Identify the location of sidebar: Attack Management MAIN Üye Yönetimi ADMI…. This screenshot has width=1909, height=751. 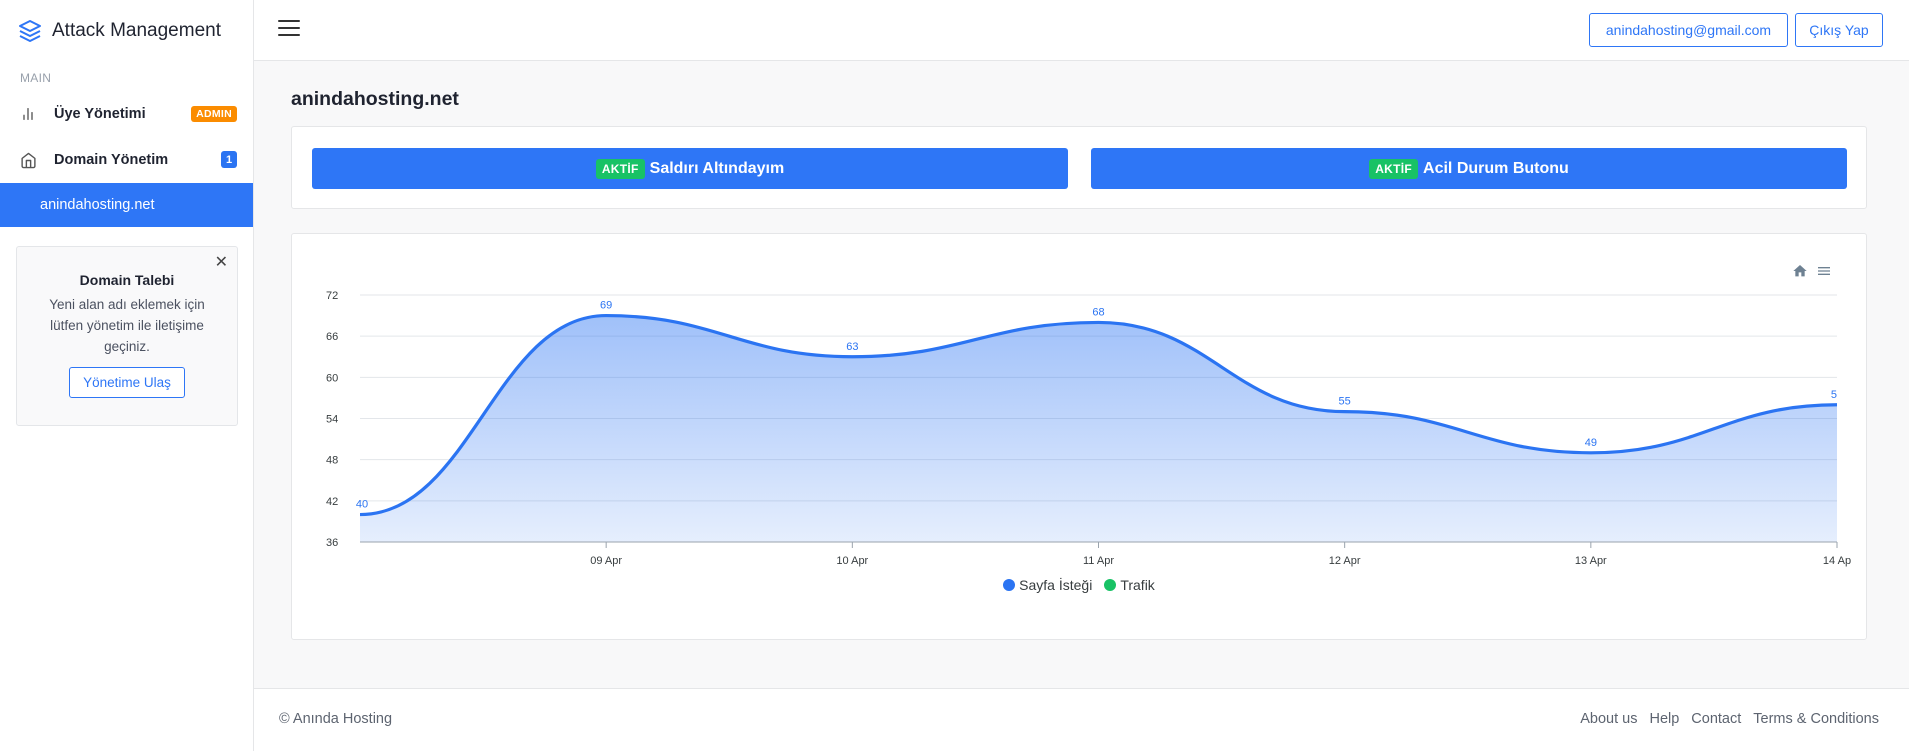
(127, 375).